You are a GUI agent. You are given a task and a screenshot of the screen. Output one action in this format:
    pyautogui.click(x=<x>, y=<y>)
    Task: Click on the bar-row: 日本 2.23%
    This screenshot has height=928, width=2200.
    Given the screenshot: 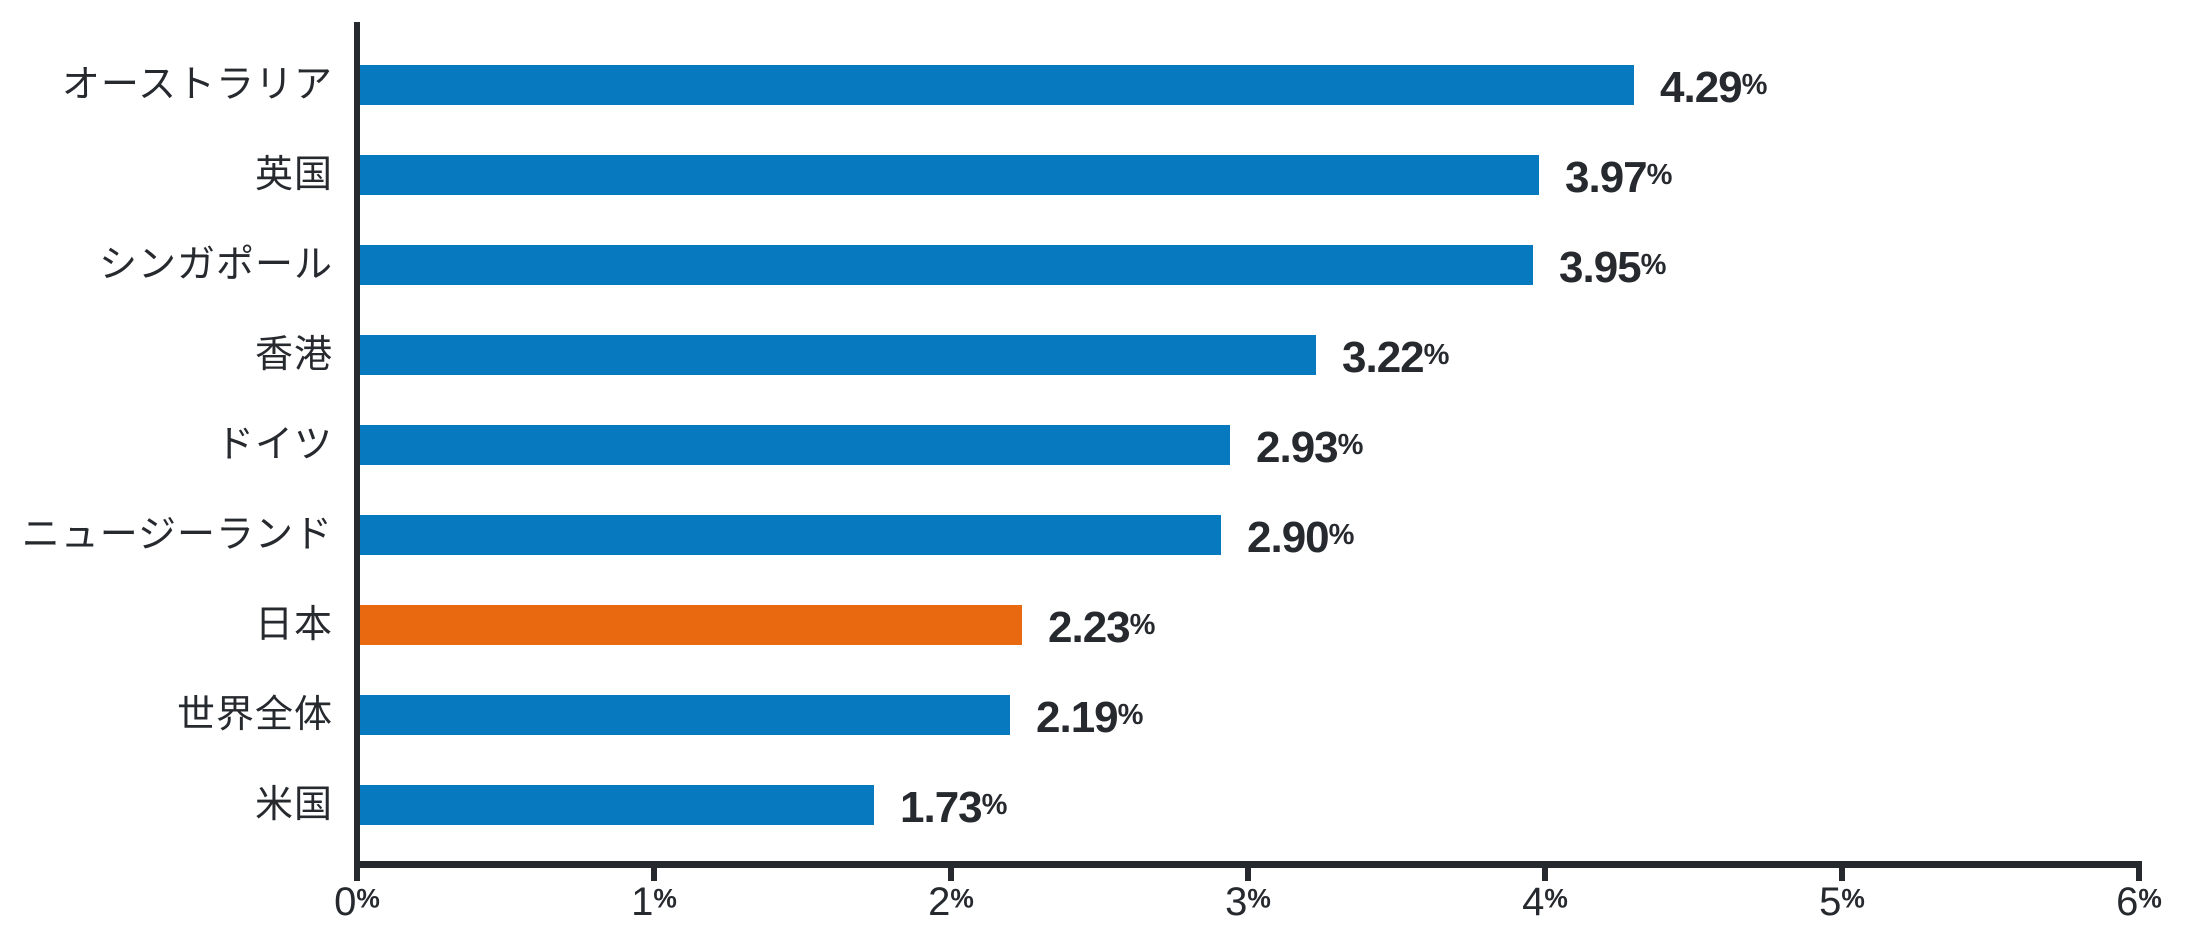 What is the action you would take?
    pyautogui.click(x=1100, y=625)
    